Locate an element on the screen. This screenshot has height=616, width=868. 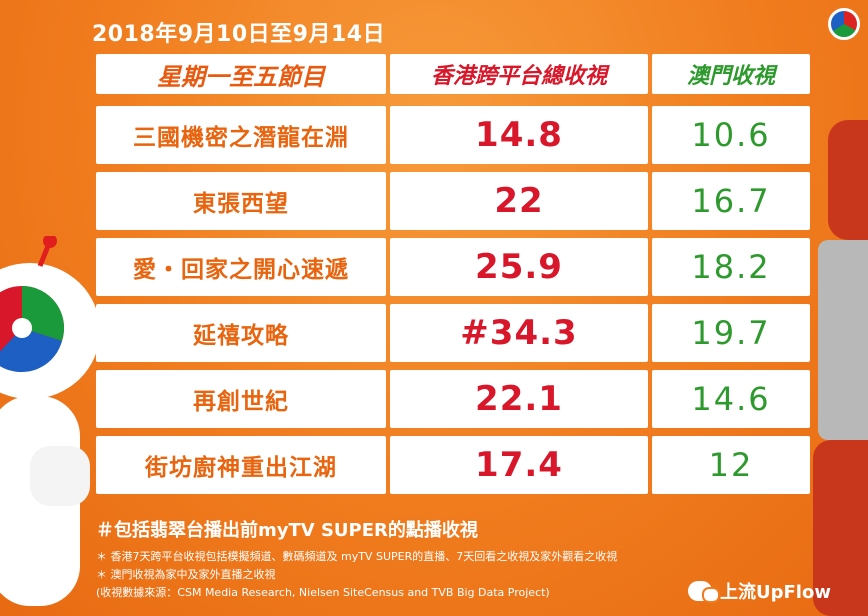
date-range-title: 2018年9月10日至9月14日 is located at coordinates (239, 34).